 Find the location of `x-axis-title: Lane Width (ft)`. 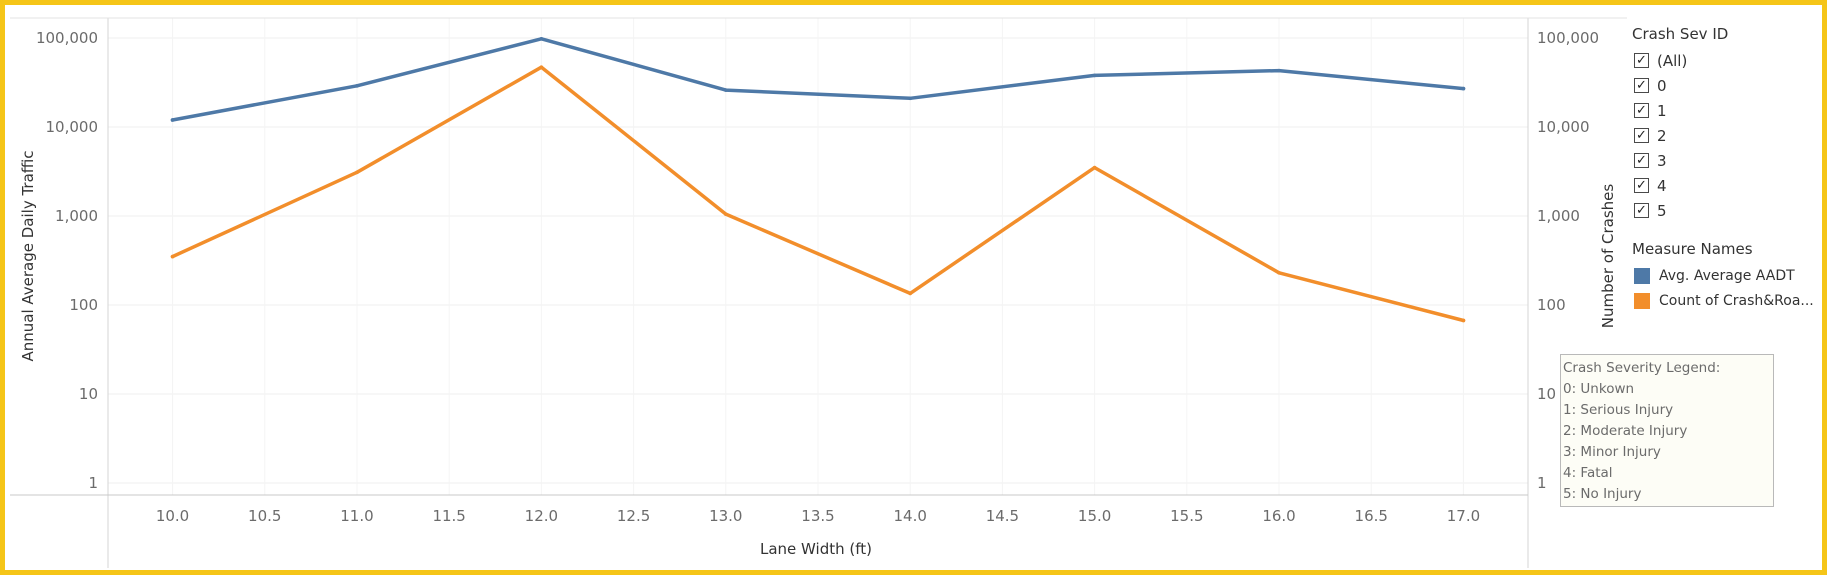

x-axis-title: Lane Width (ft) is located at coordinates (816, 549).